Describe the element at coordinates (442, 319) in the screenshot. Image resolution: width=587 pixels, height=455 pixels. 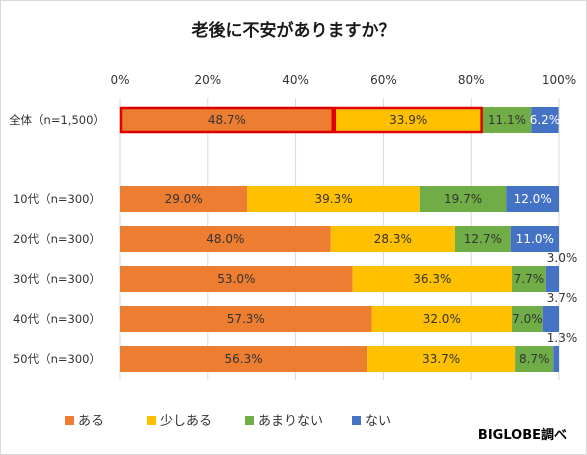
I see `data-label: 32.0%` at that location.